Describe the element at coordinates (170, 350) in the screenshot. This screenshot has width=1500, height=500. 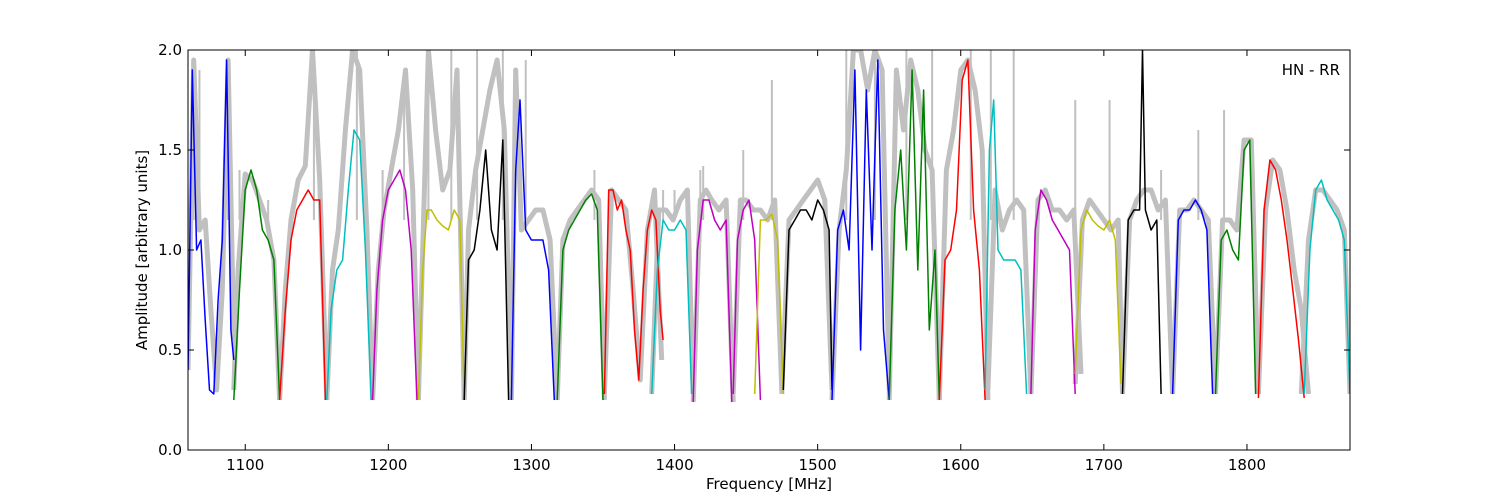
I see `y-tick-label: 0.5` at that location.